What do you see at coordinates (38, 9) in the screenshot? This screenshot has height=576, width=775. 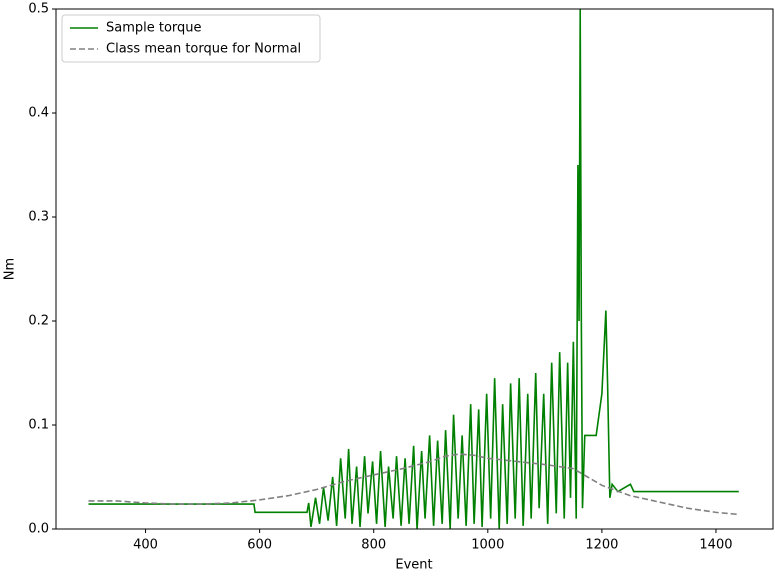 I see `y-tick-label: 0.5` at bounding box center [38, 9].